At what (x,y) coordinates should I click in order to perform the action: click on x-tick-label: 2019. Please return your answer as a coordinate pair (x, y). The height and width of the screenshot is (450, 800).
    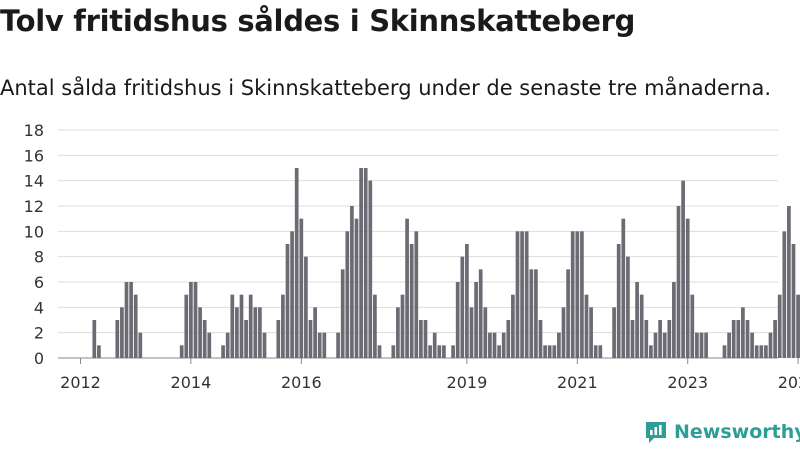
    Looking at the image, I should click on (467, 382).